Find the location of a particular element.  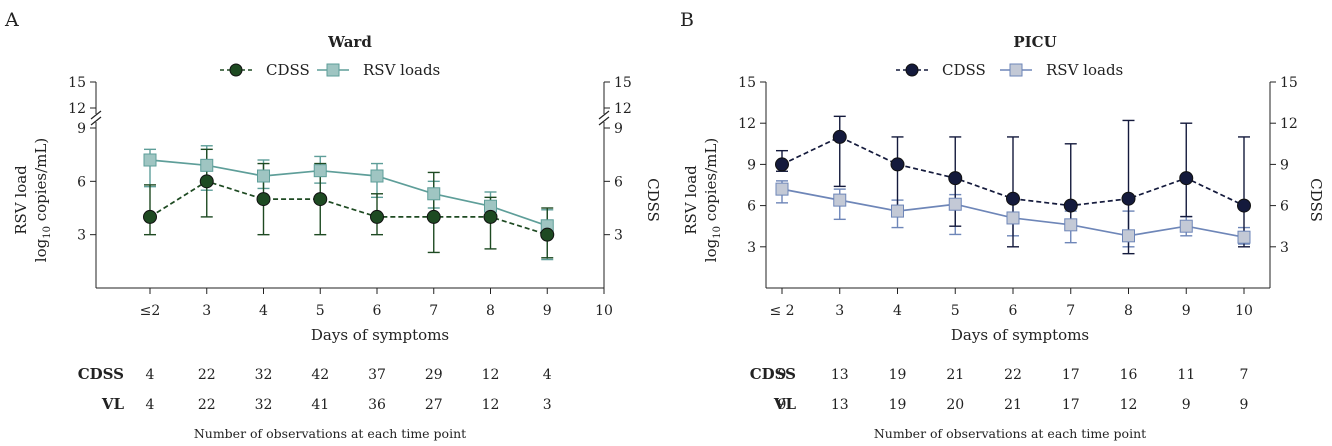

count-value: 11 is located at coordinates (1186, 375).